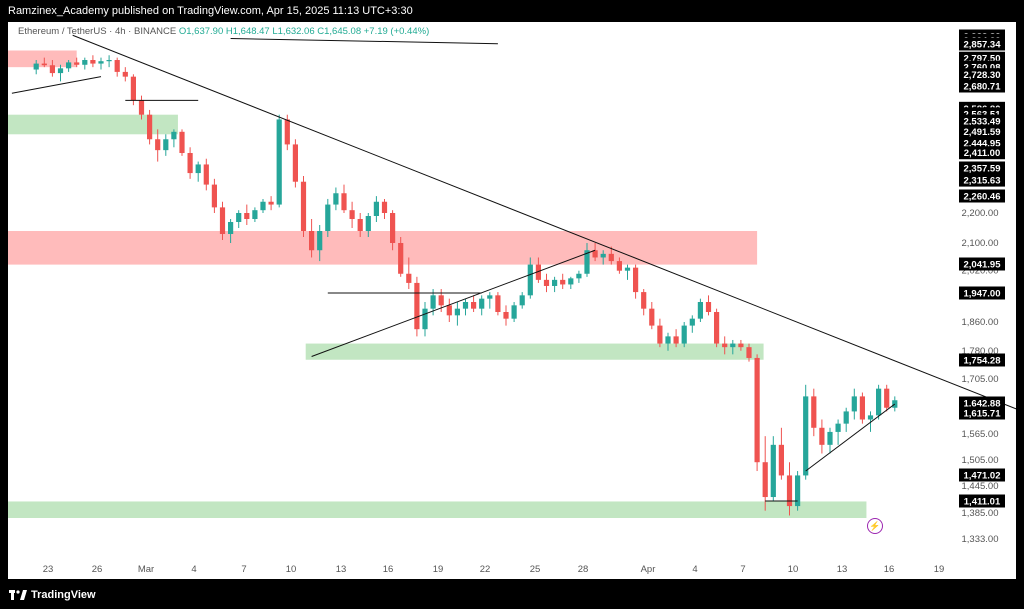 The image size is (1024, 609). I want to click on price-tag-label: 2,857.34, so click(983, 45).